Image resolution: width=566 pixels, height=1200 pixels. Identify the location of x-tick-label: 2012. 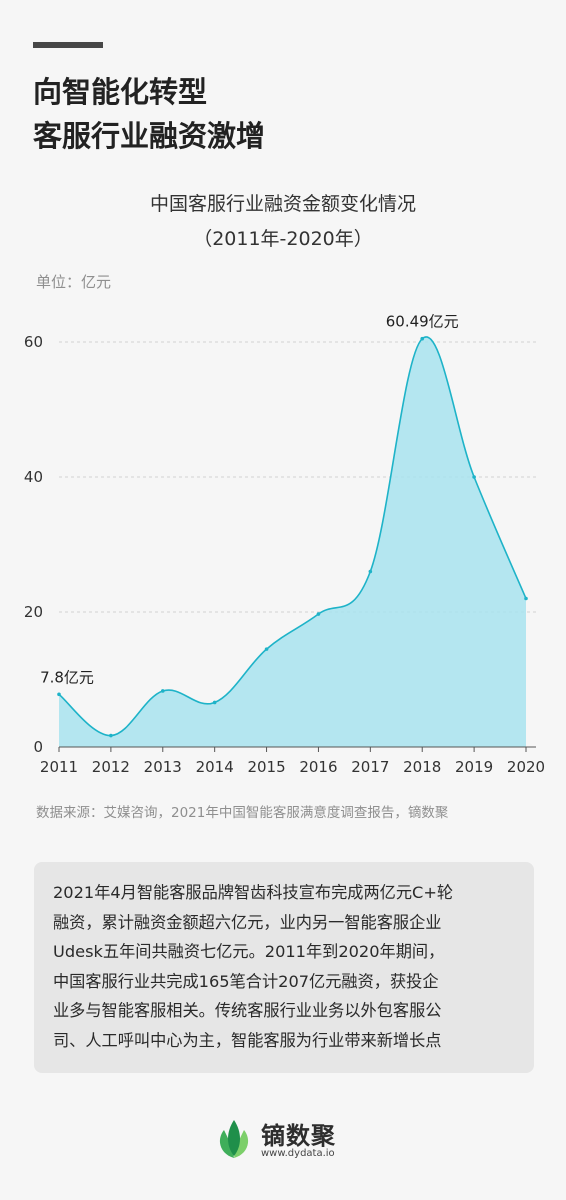
(111, 767).